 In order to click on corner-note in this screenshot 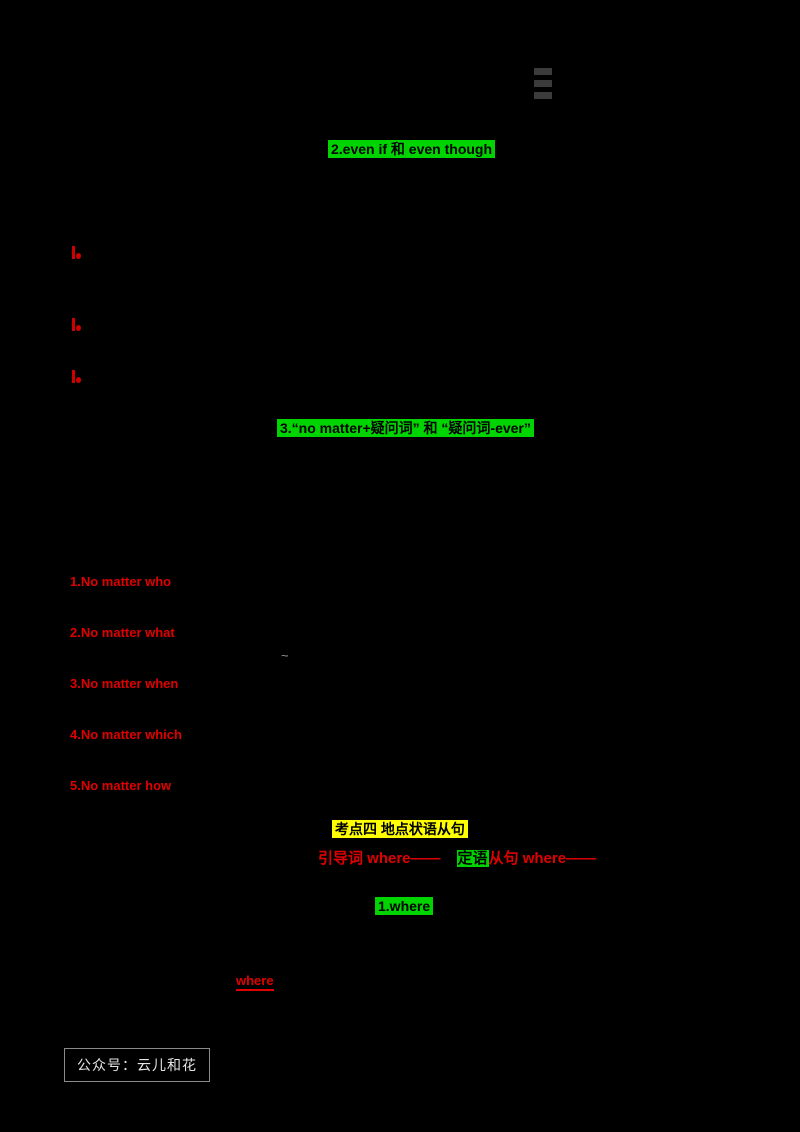, I will do `click(543, 86)`.